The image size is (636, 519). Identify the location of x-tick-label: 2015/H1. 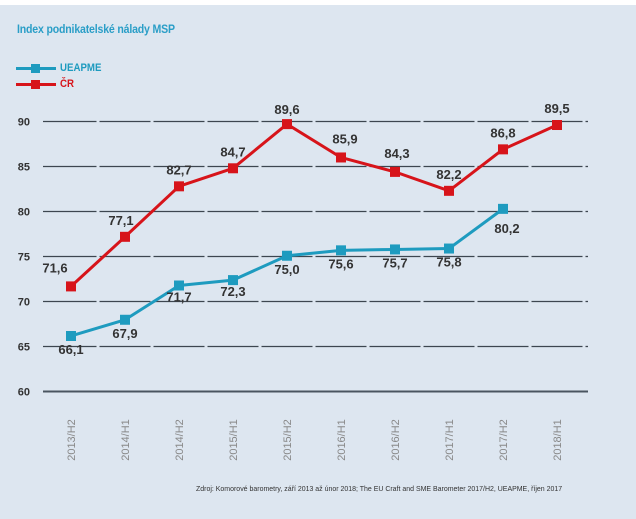
(234, 440).